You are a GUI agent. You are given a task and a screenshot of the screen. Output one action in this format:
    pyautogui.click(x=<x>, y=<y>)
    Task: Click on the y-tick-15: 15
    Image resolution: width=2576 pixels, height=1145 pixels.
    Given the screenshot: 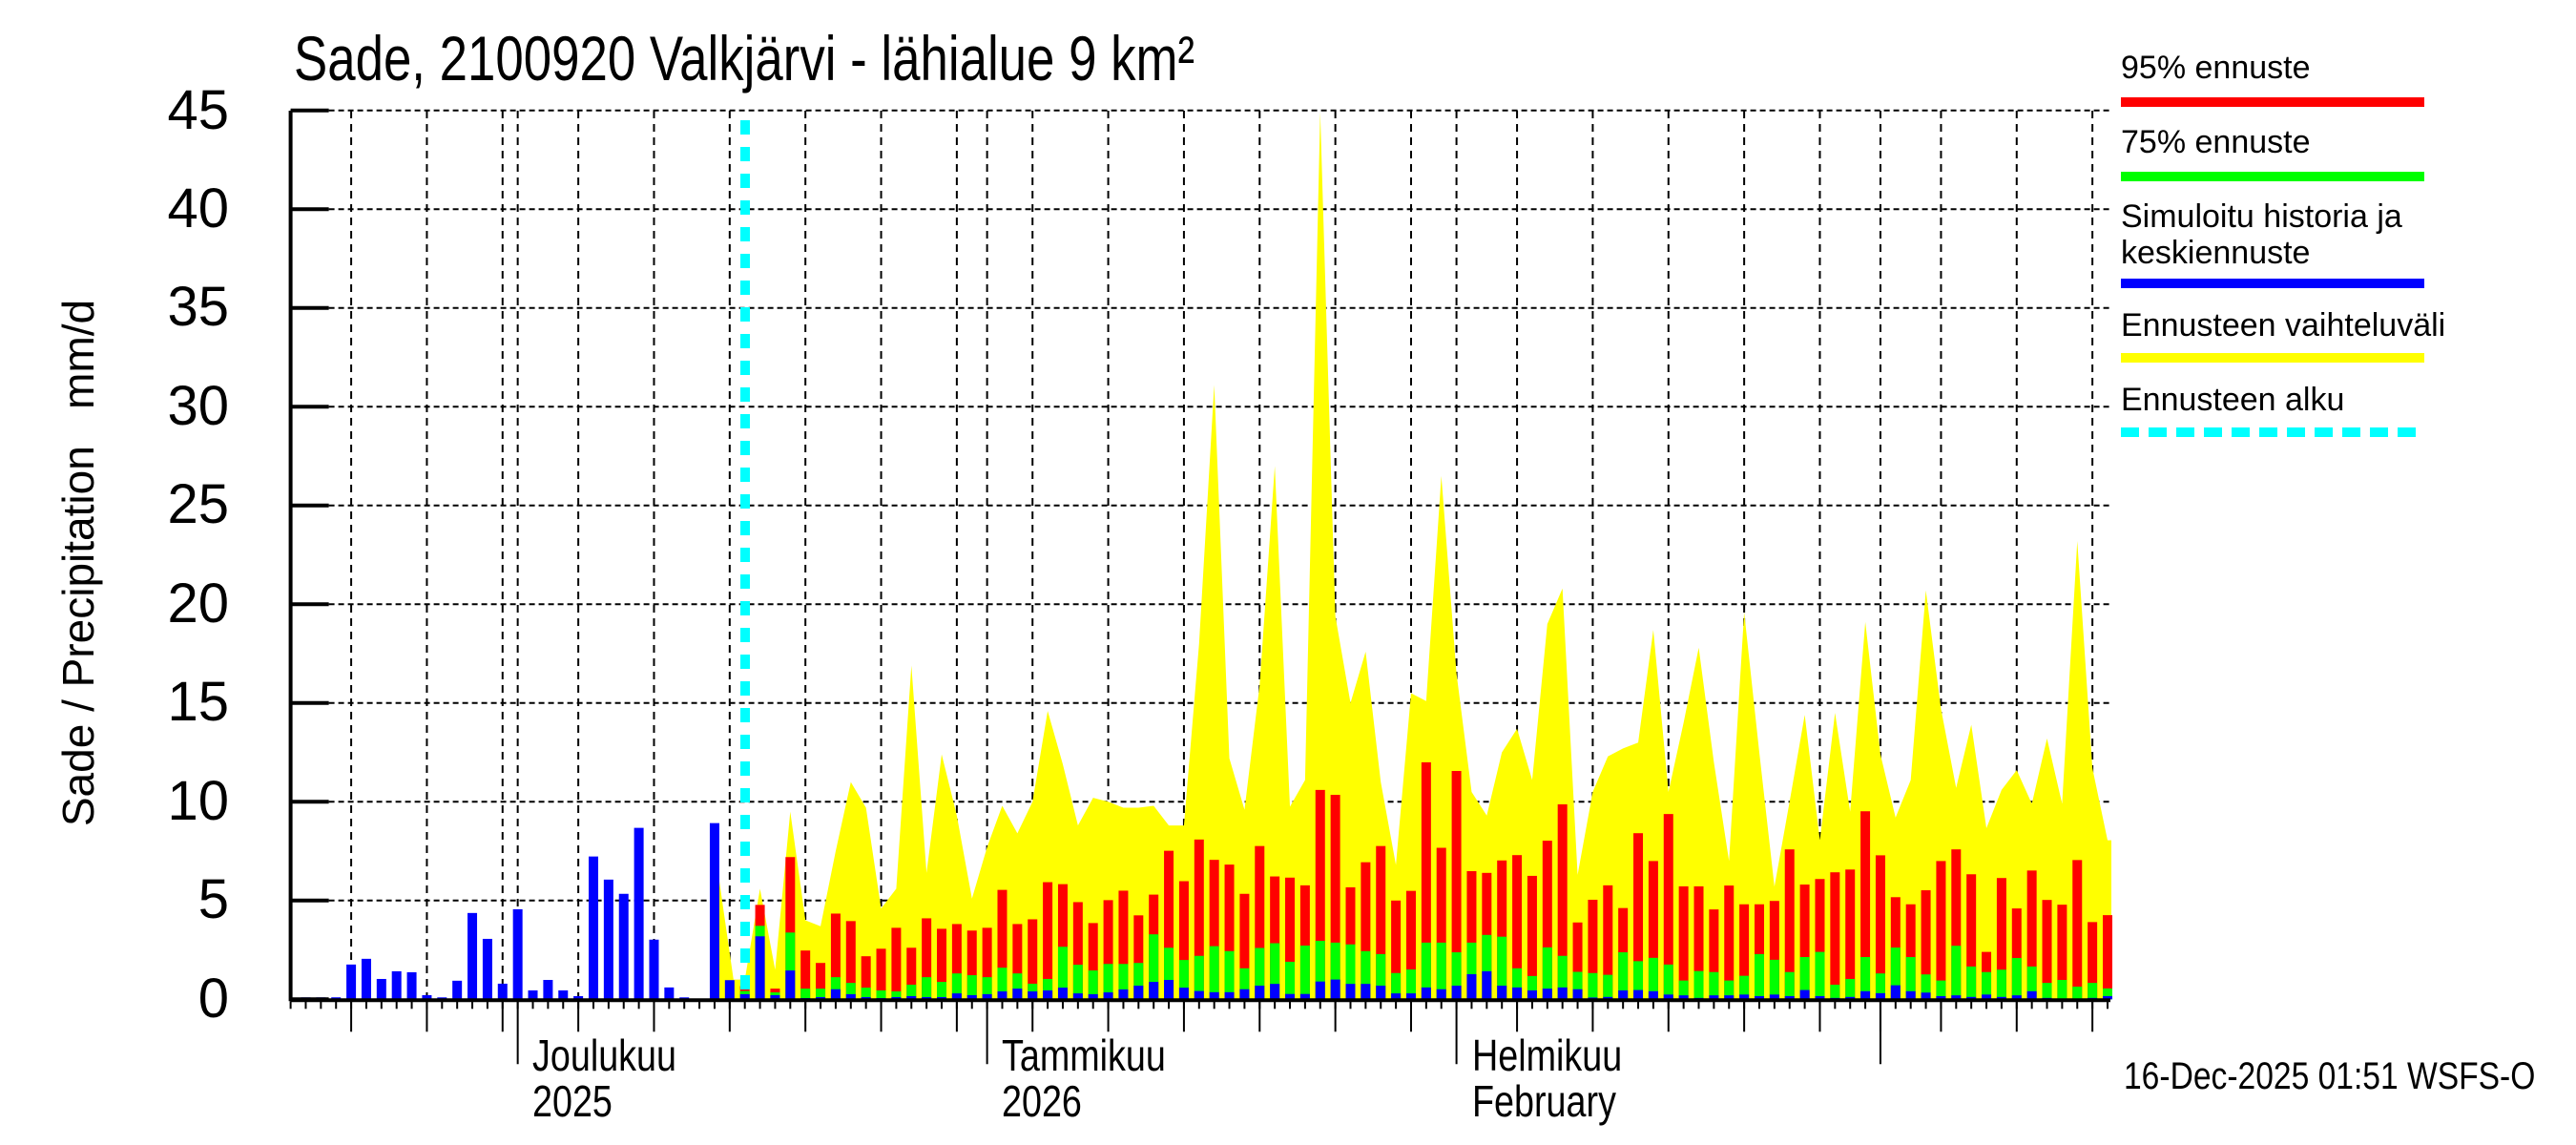 What is the action you would take?
    pyautogui.click(x=198, y=702)
    